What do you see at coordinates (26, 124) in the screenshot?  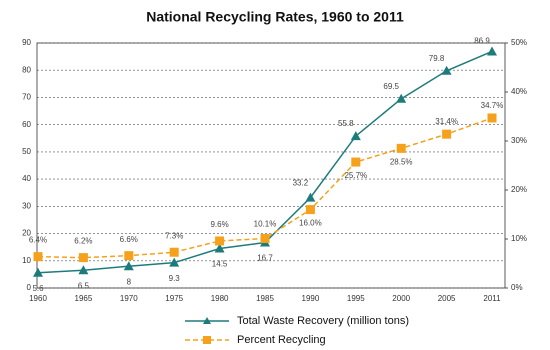 I see `y-tick-label: 60` at bounding box center [26, 124].